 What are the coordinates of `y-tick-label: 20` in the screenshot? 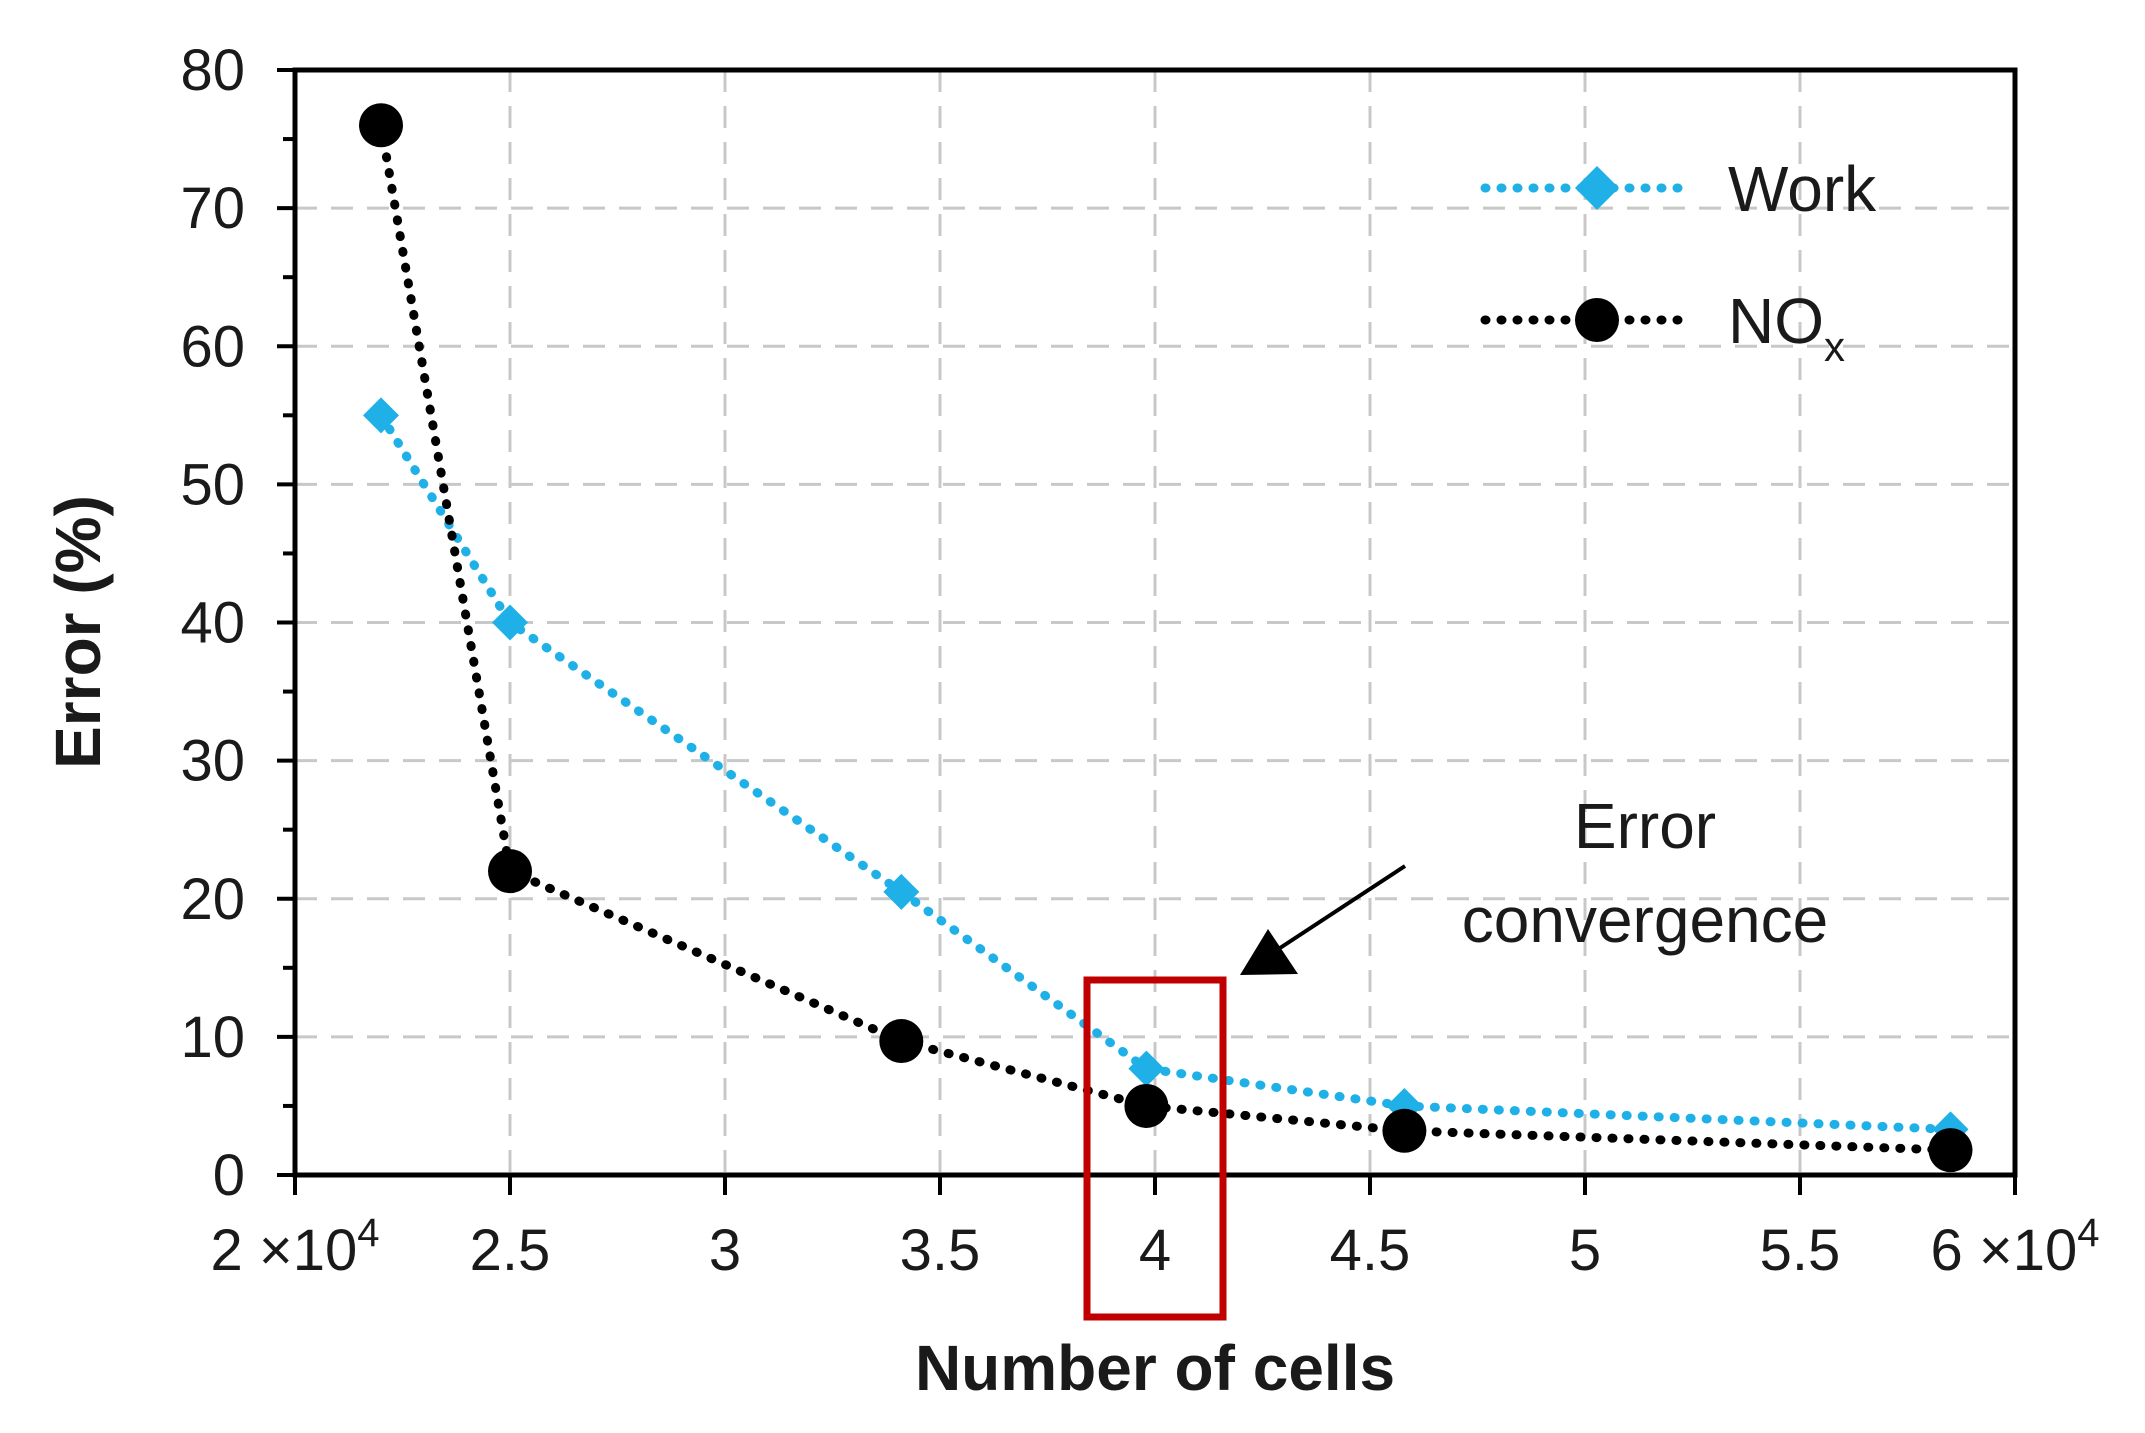 It's located at (212, 899).